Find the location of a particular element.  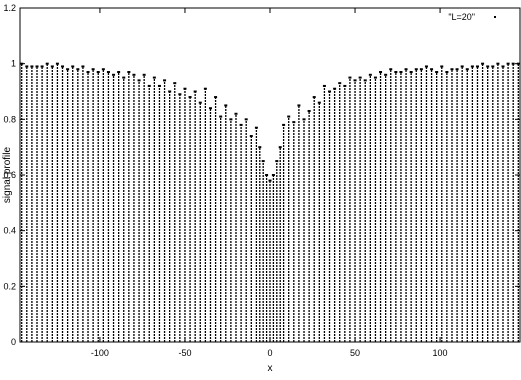

y-tick-label: 0.6 is located at coordinates (9, 175).